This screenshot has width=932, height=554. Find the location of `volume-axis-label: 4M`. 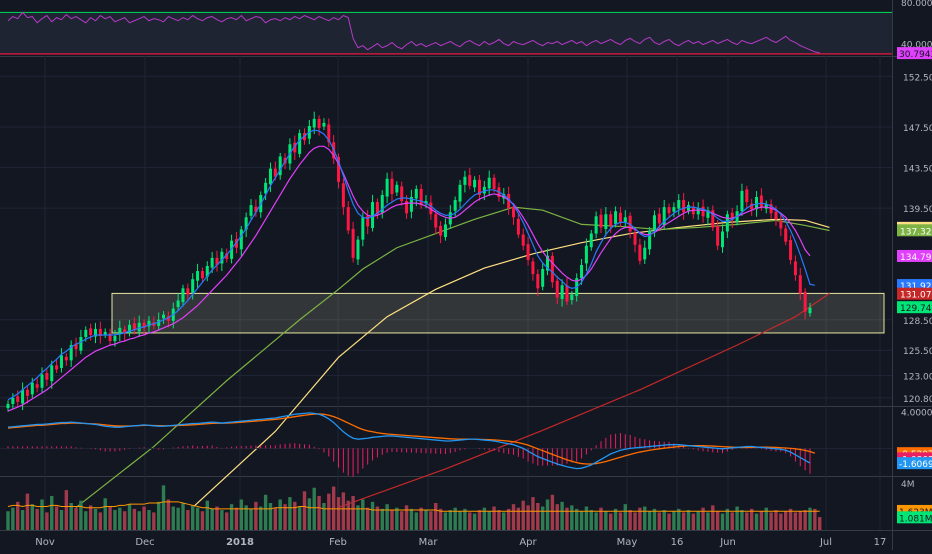

volume-axis-label: 4M is located at coordinates (908, 485).